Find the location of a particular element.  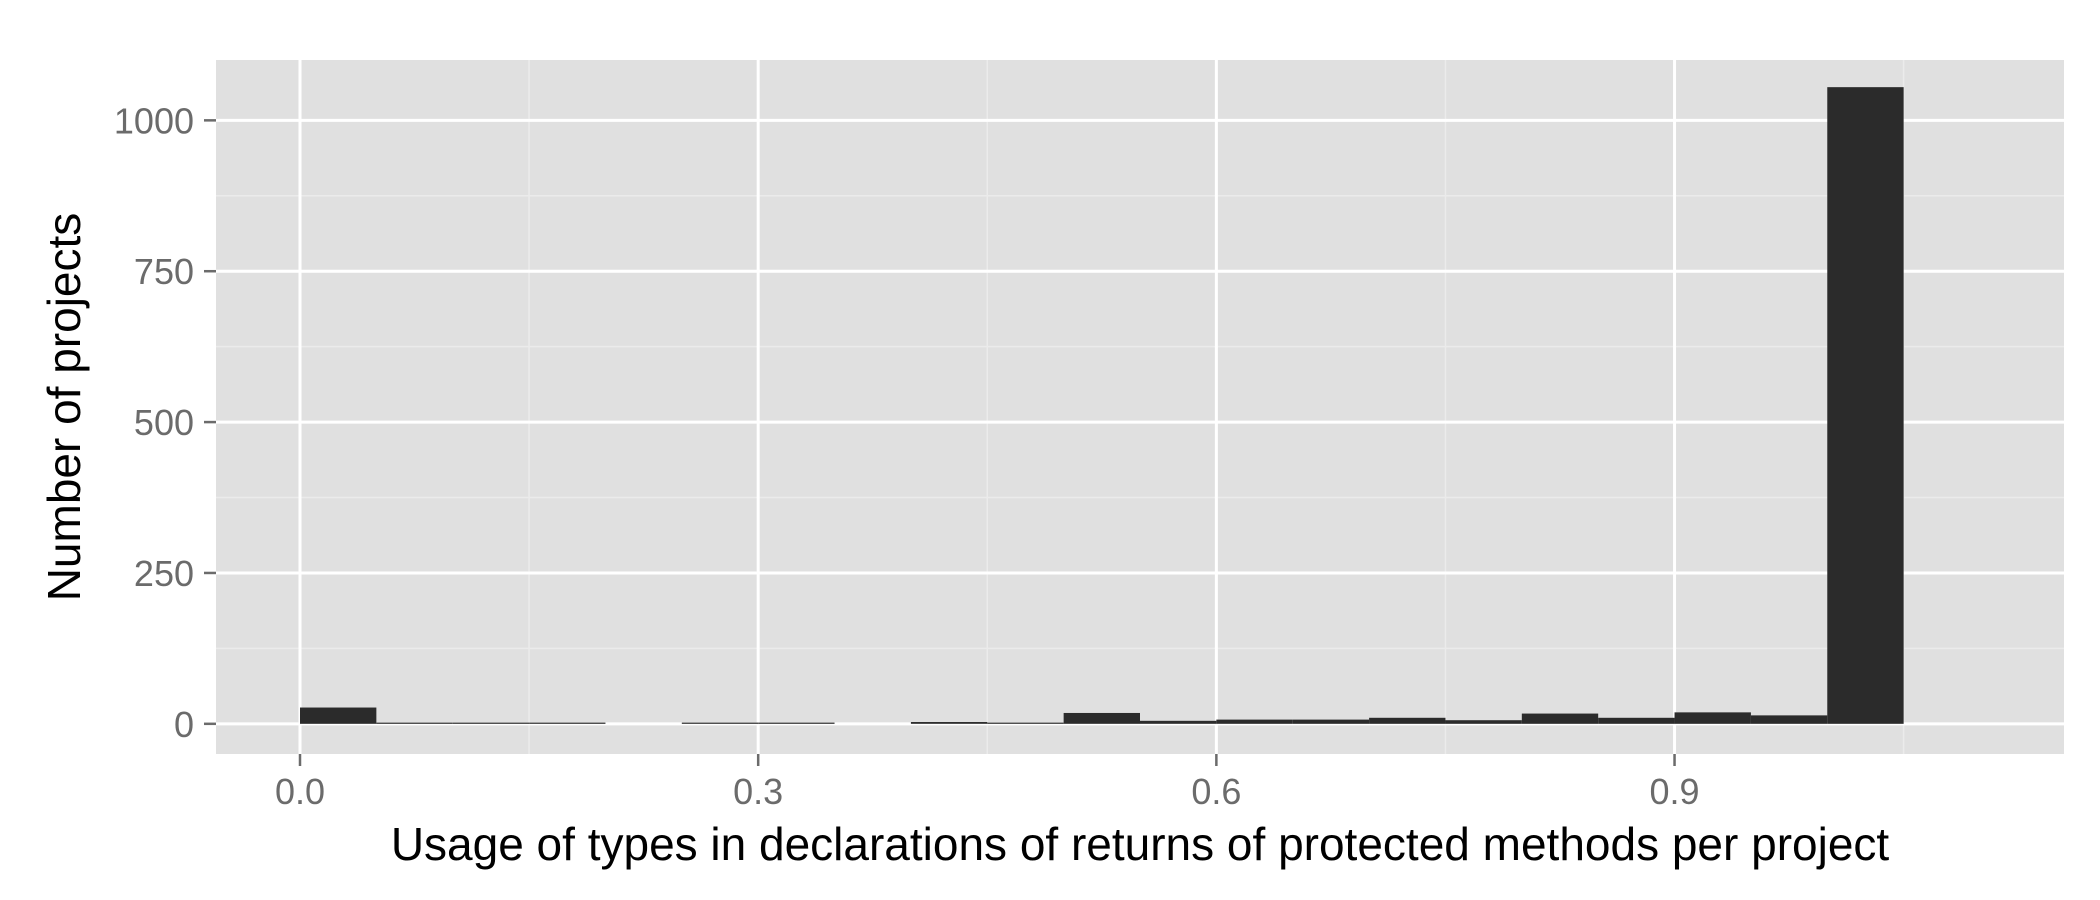

x-tick-label-3: 0.9 is located at coordinates (1675, 791).